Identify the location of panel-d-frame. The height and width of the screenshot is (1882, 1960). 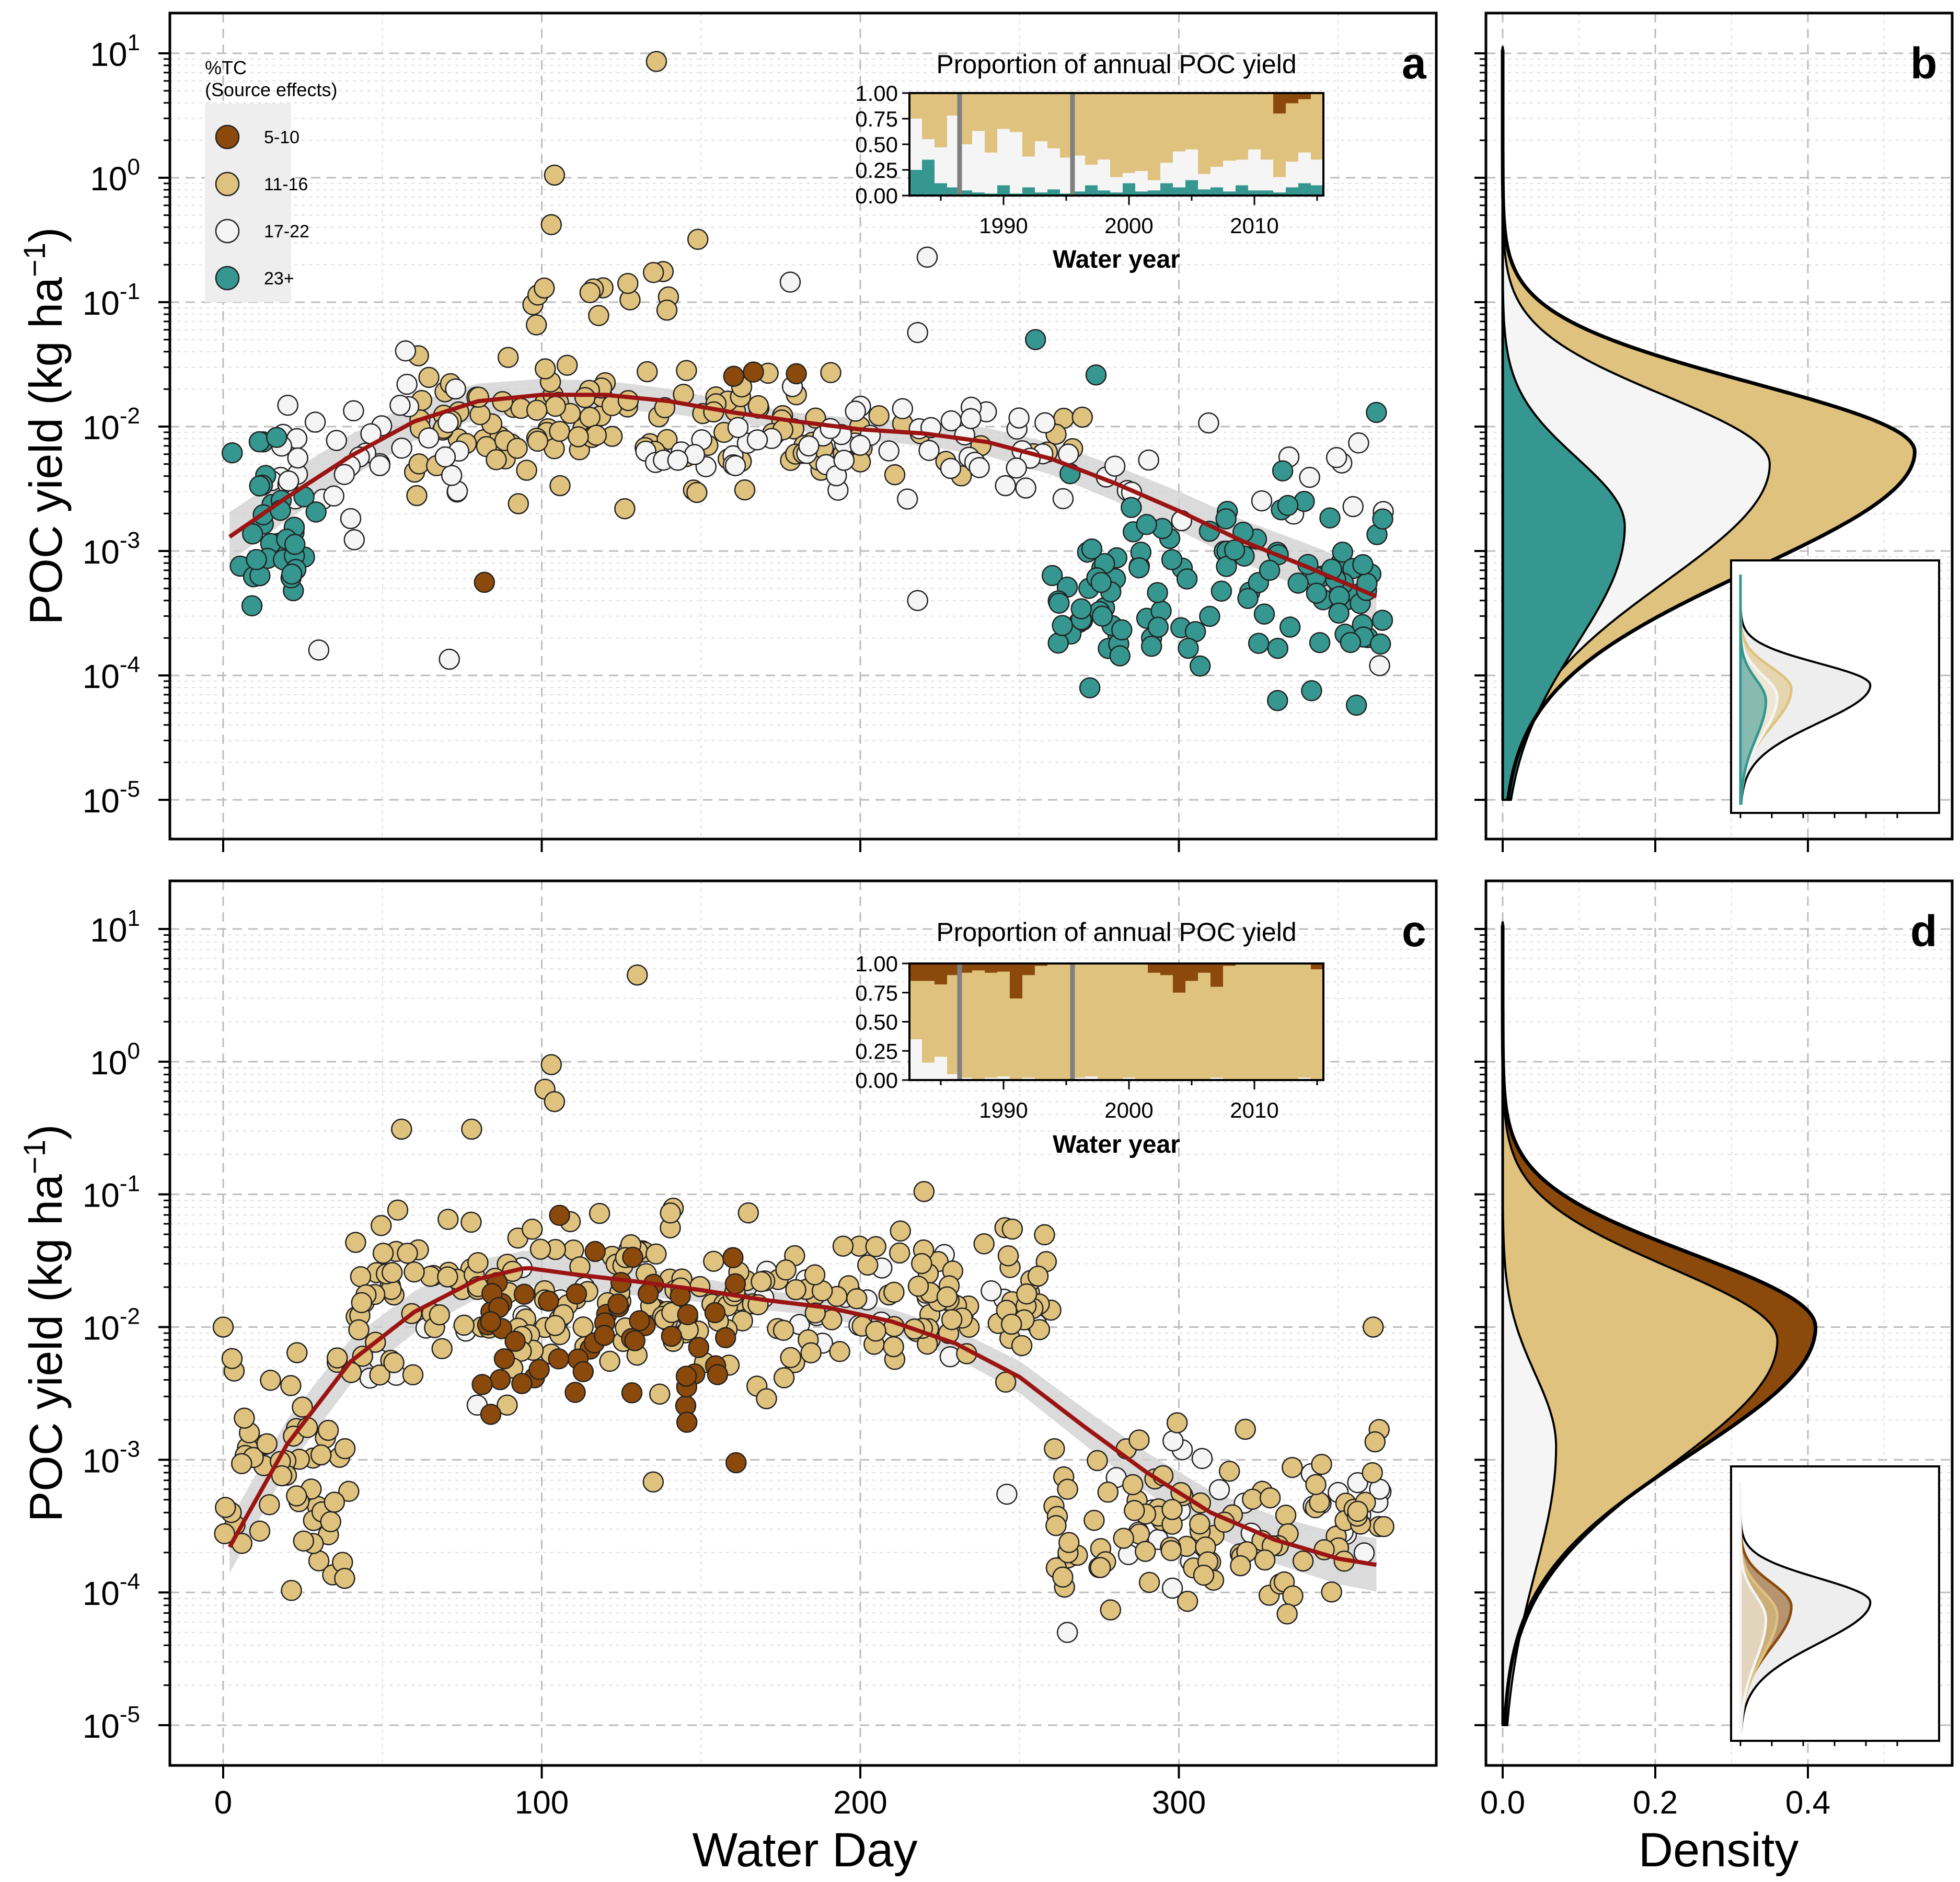
(1719, 1323).